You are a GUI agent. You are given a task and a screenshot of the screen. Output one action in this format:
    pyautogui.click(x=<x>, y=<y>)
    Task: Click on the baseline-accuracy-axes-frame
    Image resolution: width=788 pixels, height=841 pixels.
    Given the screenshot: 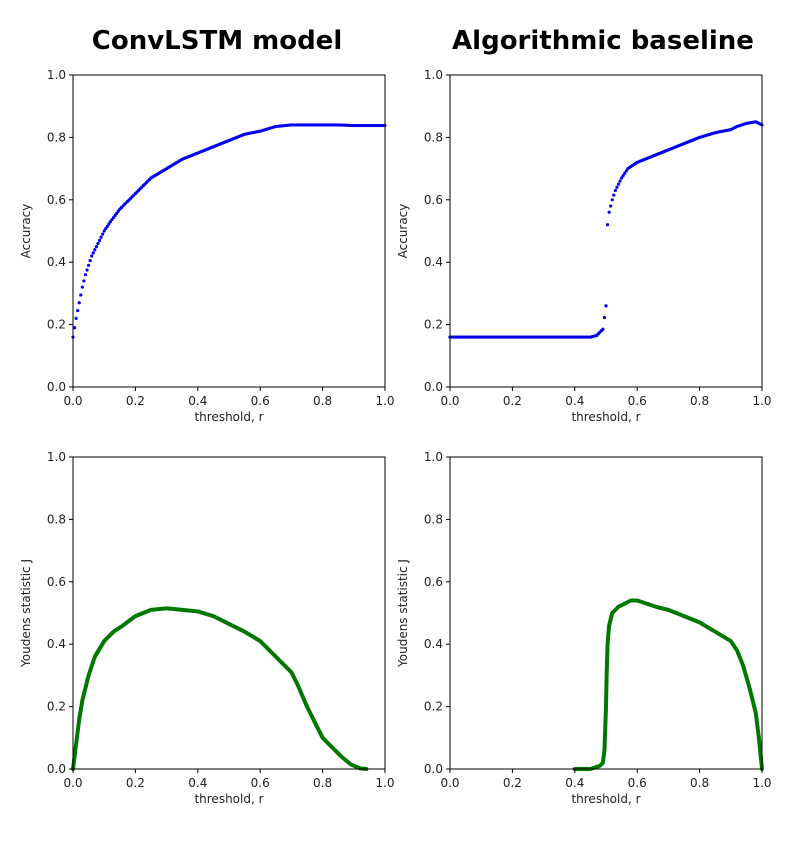 What is the action you would take?
    pyautogui.click(x=606, y=231)
    